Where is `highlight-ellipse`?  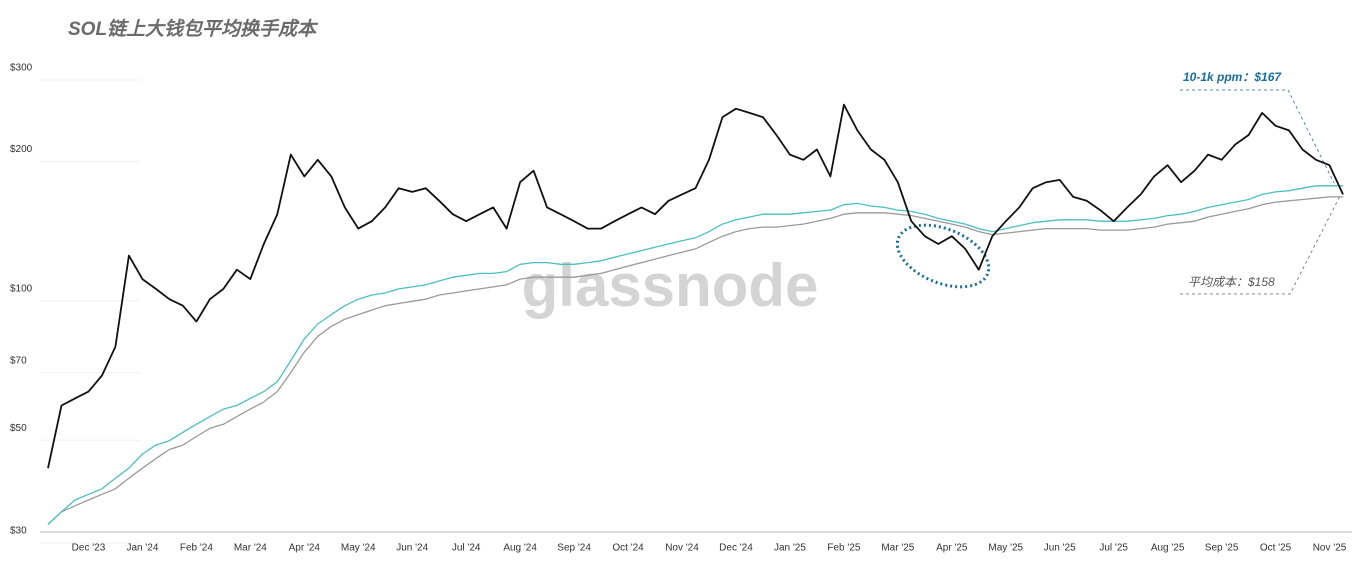
highlight-ellipse is located at coordinates (943, 256).